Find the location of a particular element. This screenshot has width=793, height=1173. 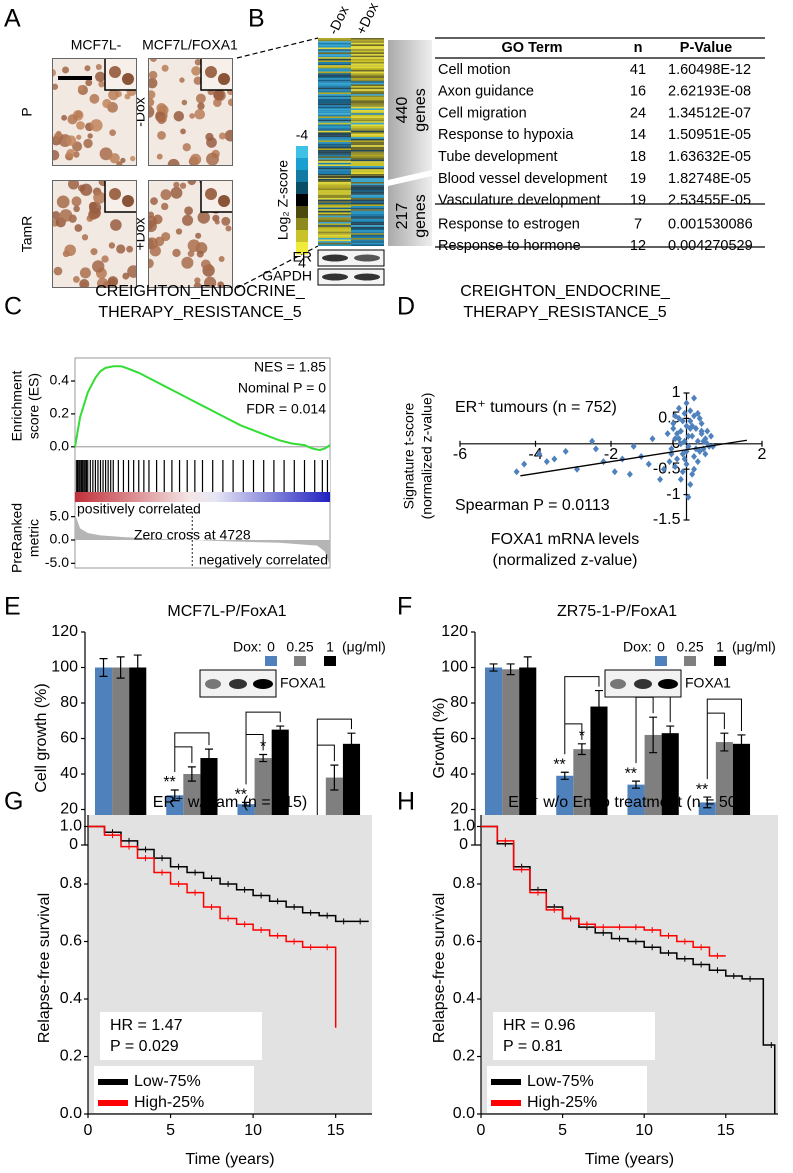

bar is located at coordinates (103, 756).